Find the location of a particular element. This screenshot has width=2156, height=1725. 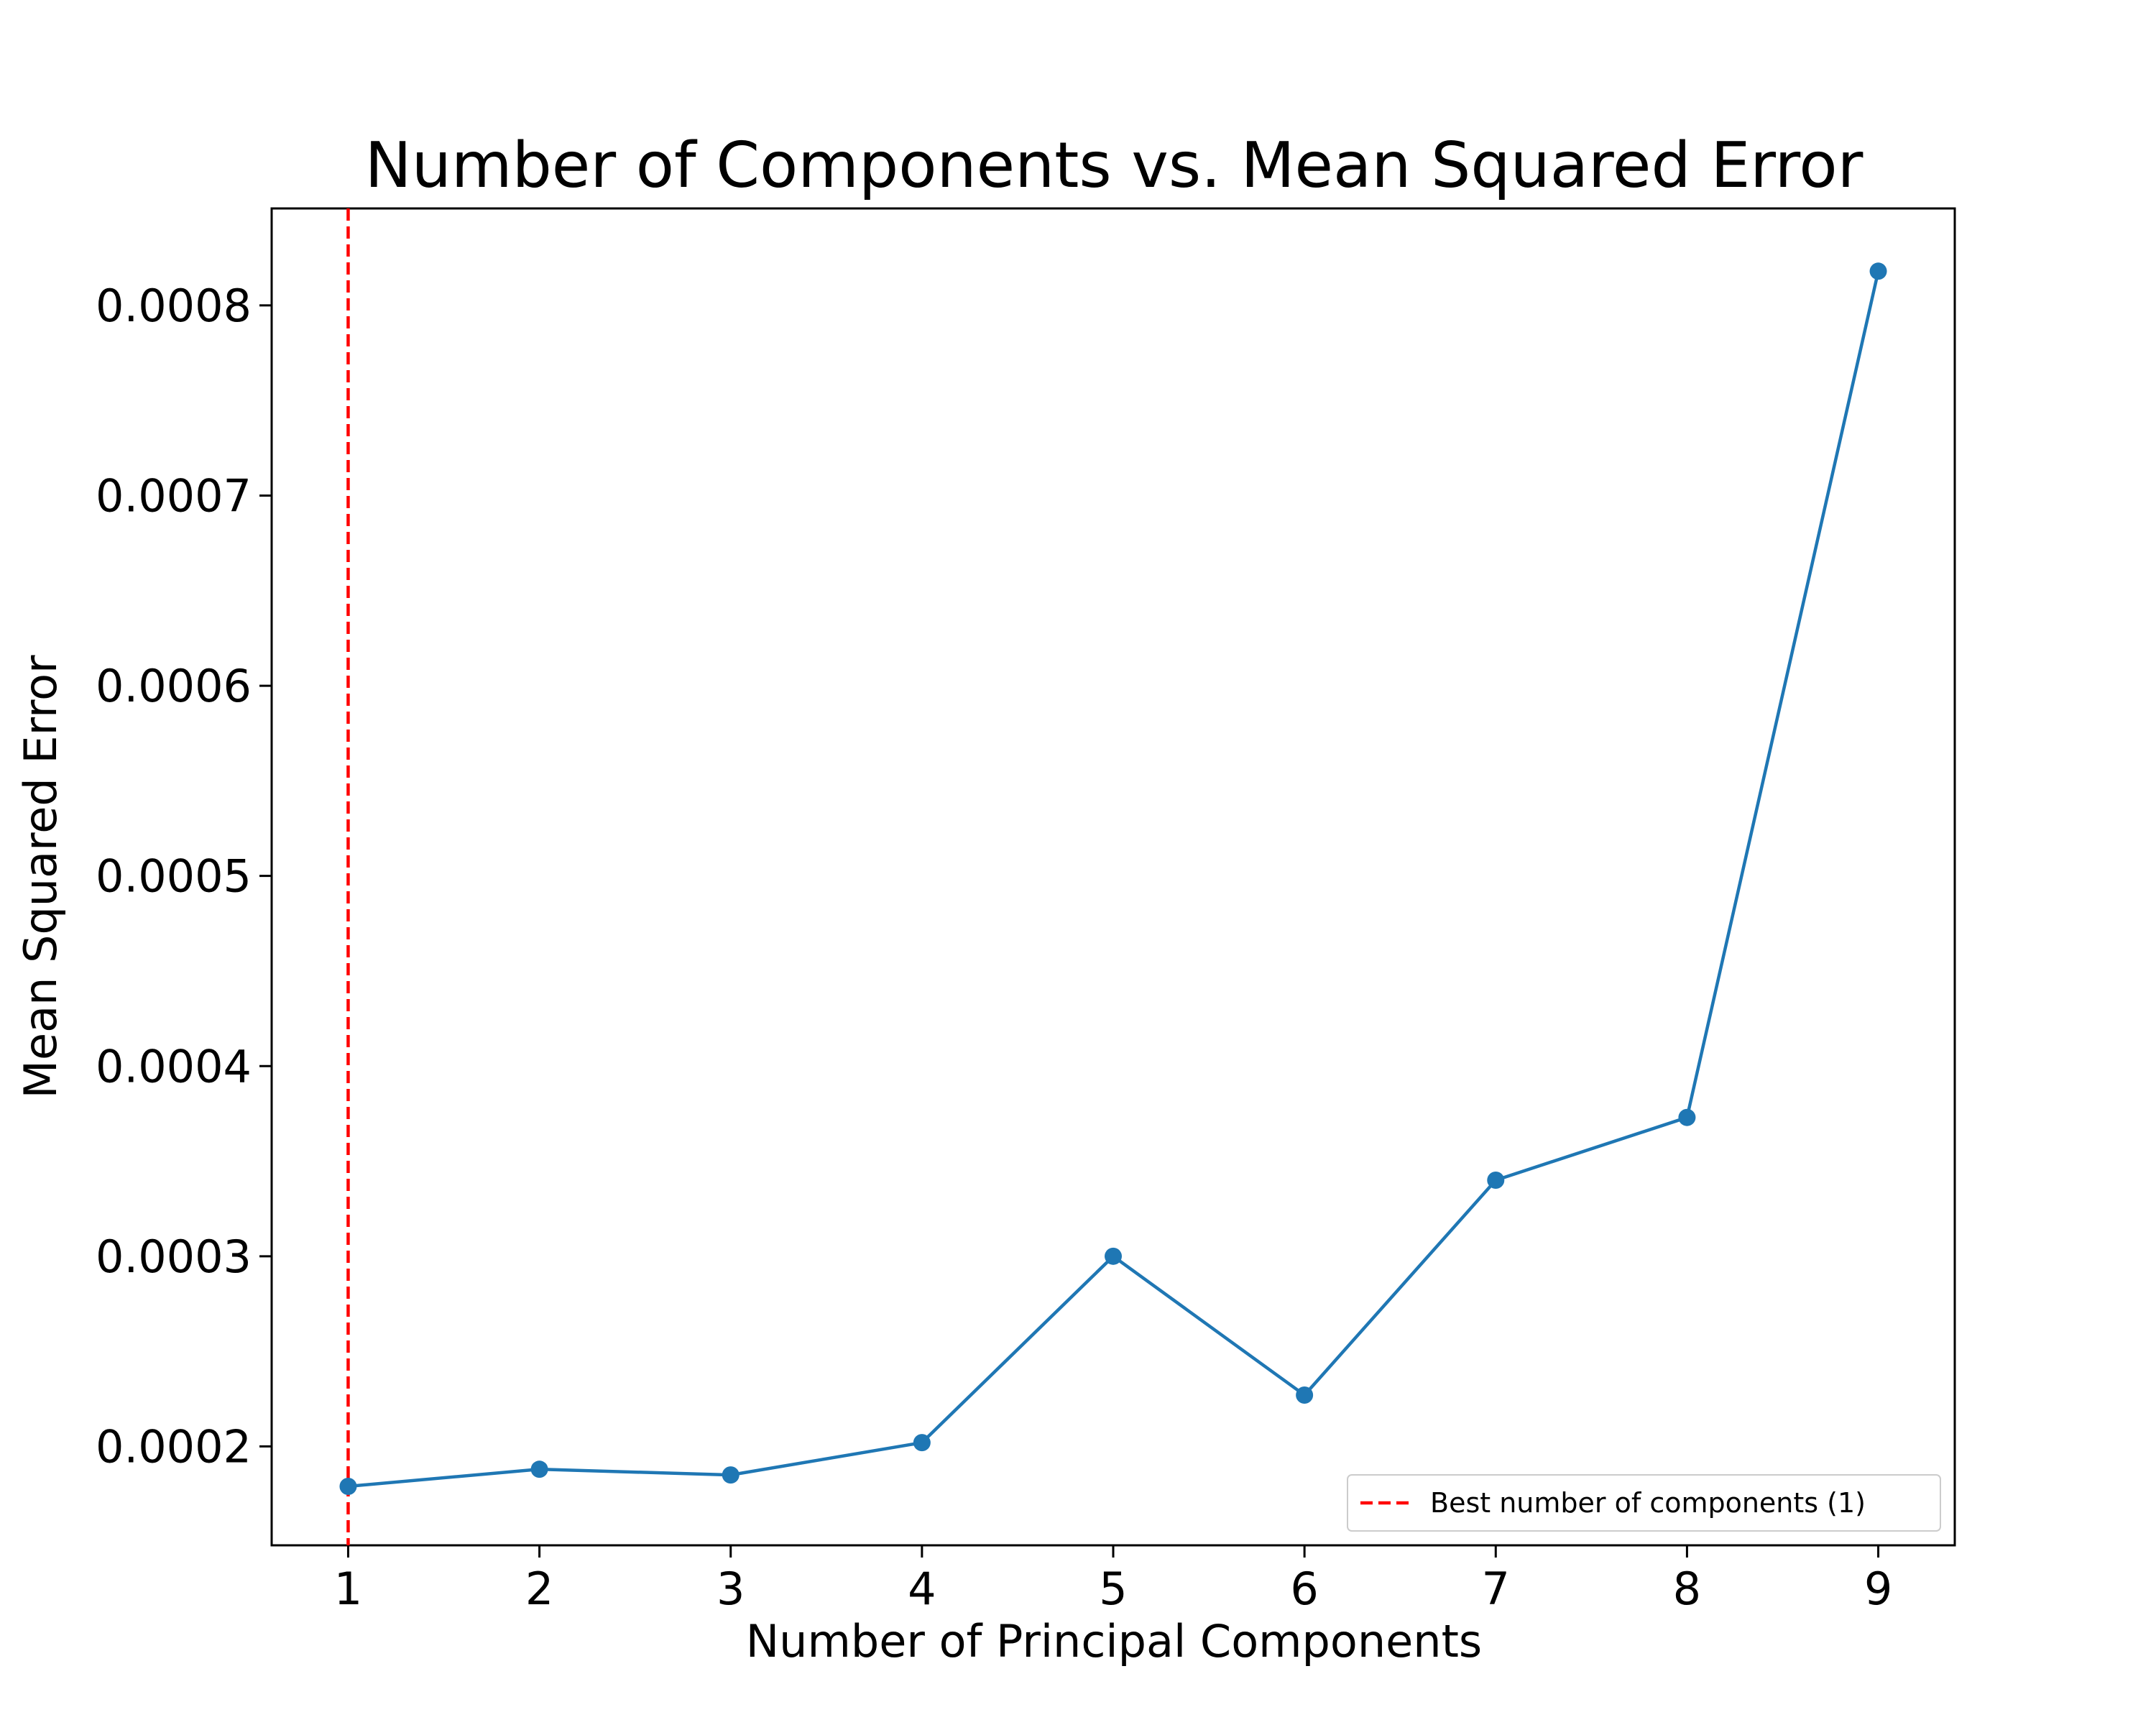

y-tick-label: 0.0005 is located at coordinates (174, 876).